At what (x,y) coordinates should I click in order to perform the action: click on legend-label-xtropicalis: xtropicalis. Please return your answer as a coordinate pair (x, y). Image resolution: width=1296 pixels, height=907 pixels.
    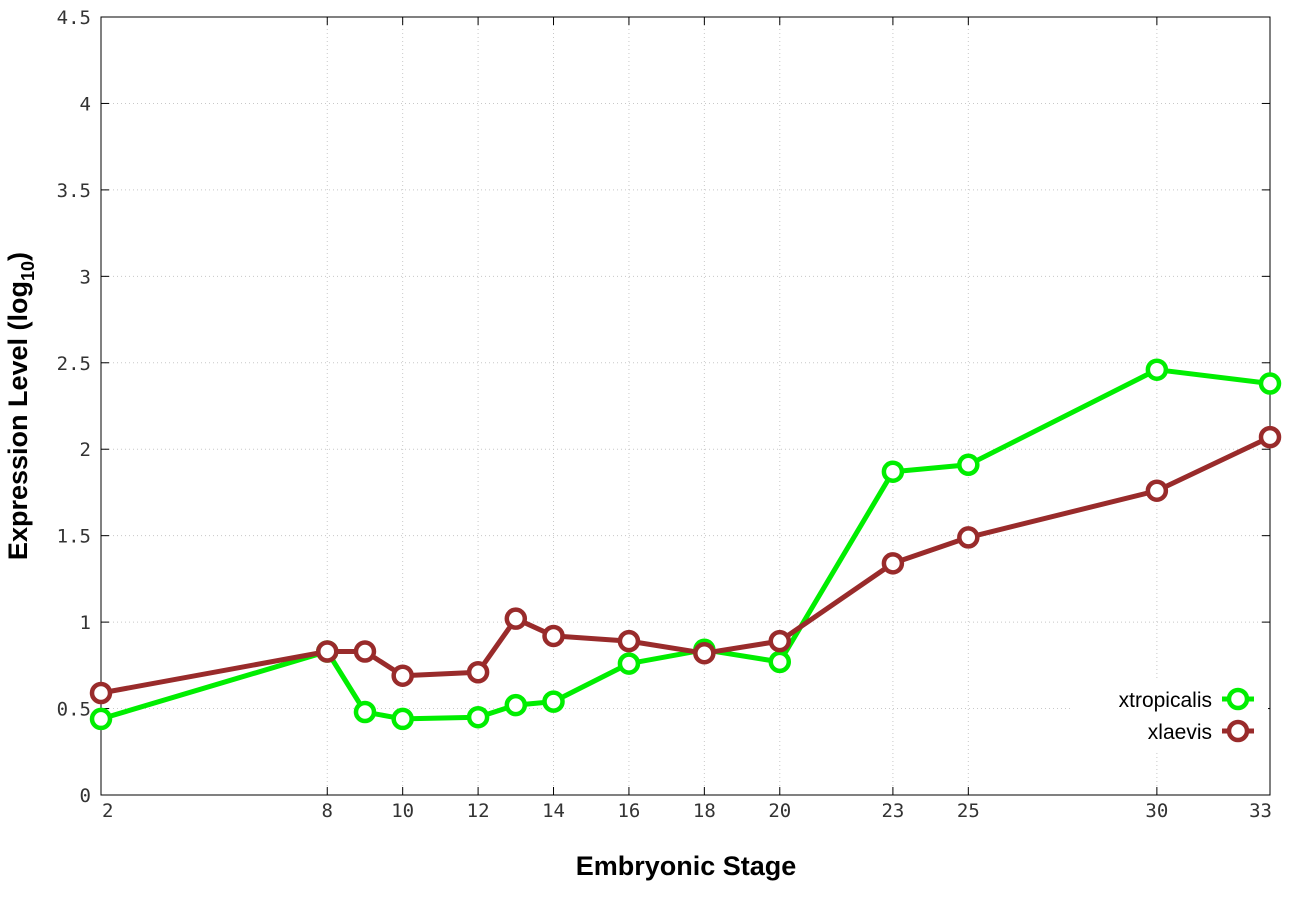
    Looking at the image, I should click on (1165, 700).